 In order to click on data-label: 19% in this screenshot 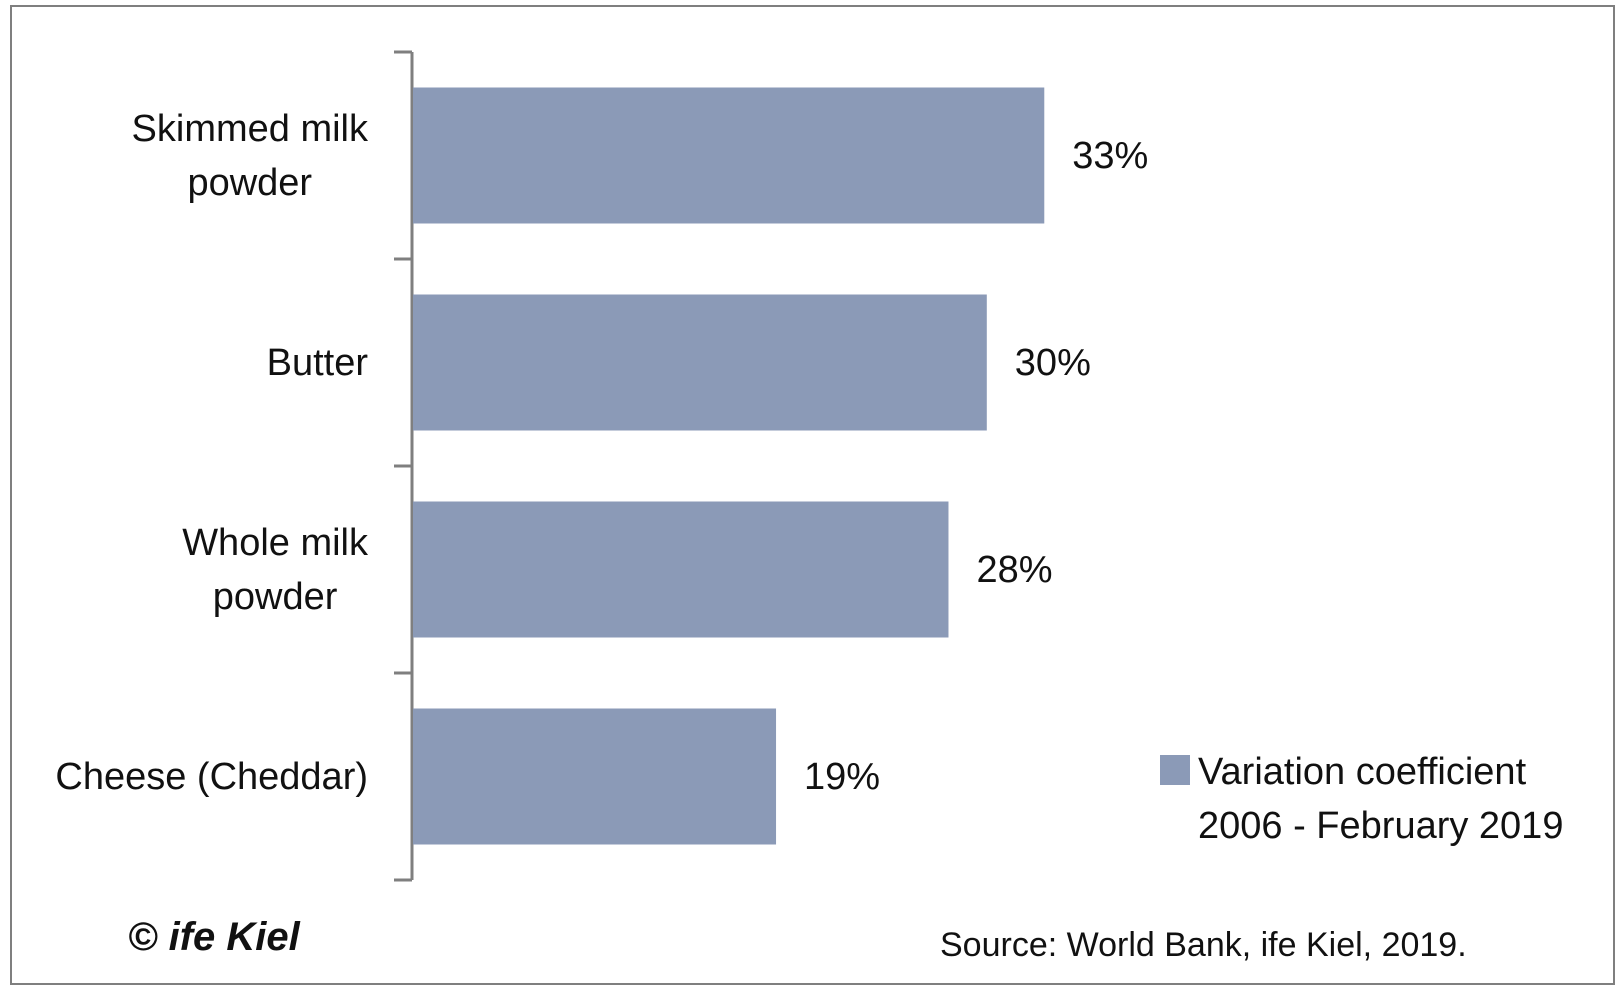, I will do `click(842, 776)`.